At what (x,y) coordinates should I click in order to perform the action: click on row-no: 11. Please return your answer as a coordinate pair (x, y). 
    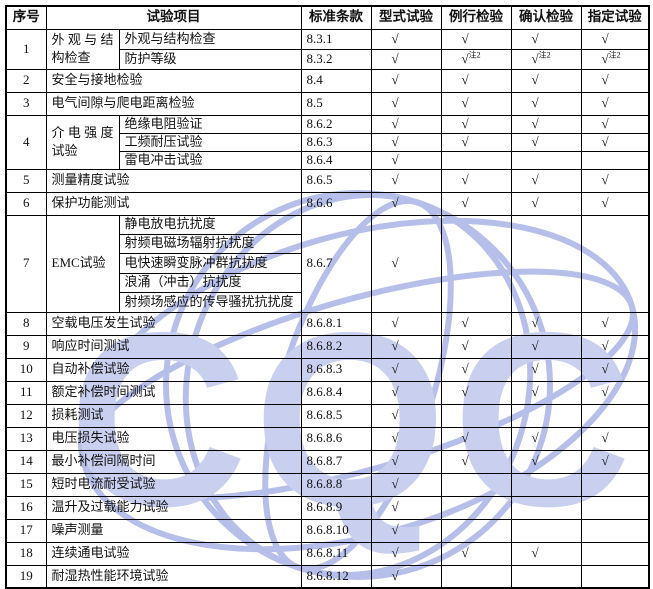
    Looking at the image, I should click on (26, 392).